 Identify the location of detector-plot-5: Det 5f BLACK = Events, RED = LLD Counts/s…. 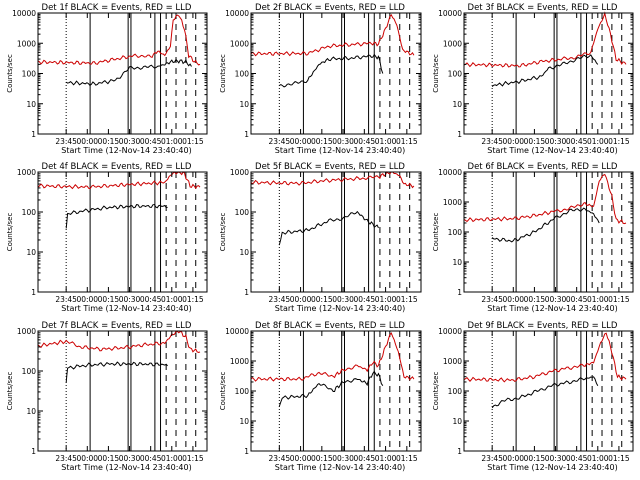
(320, 237).